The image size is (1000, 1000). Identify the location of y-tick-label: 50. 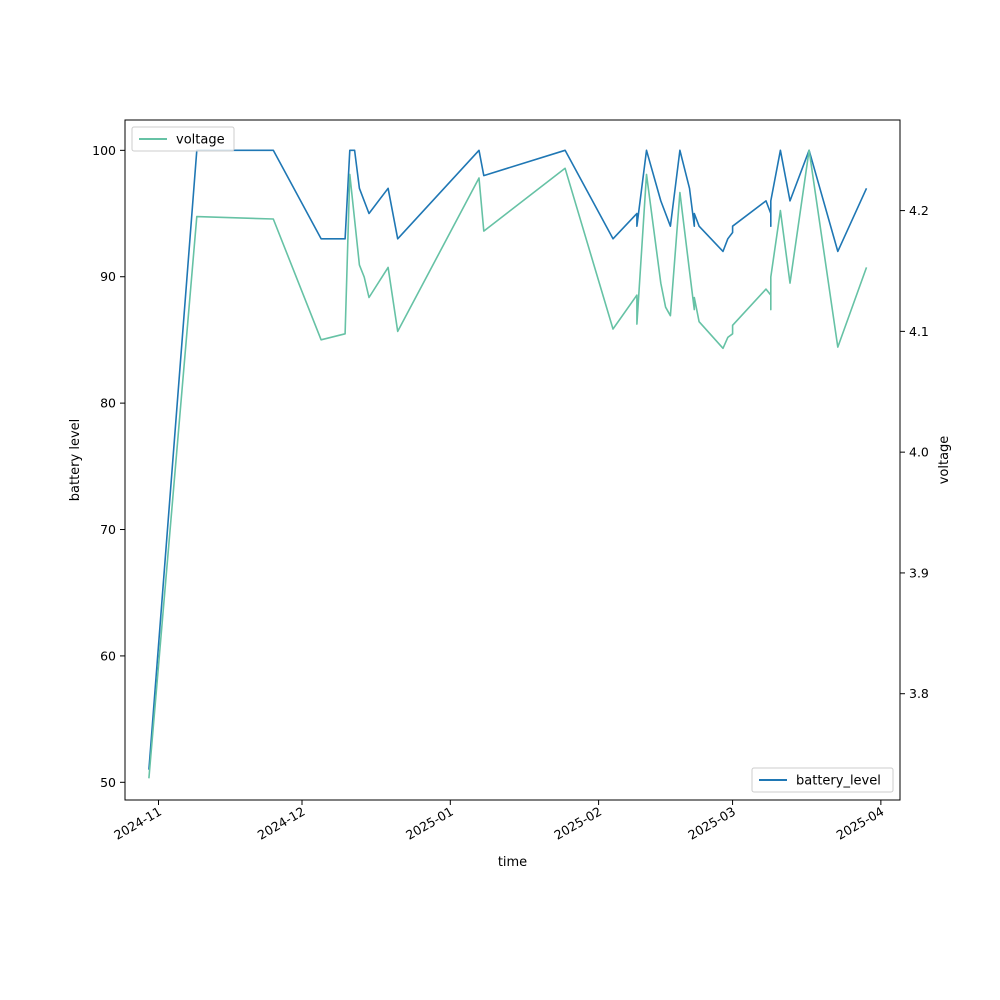
(108, 782).